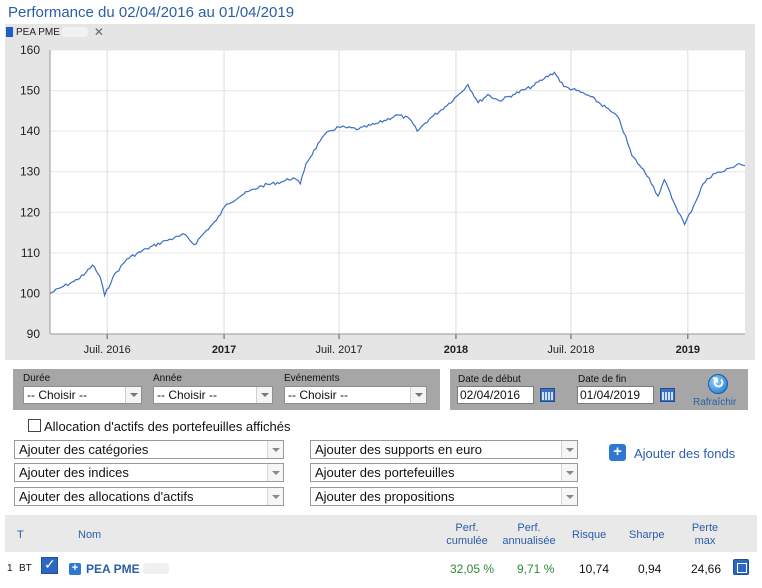 This screenshot has height=588, width=762. Describe the element at coordinates (106, 496) in the screenshot. I see `add-allocations-value: Ajouter des allocations d'actifs` at that location.